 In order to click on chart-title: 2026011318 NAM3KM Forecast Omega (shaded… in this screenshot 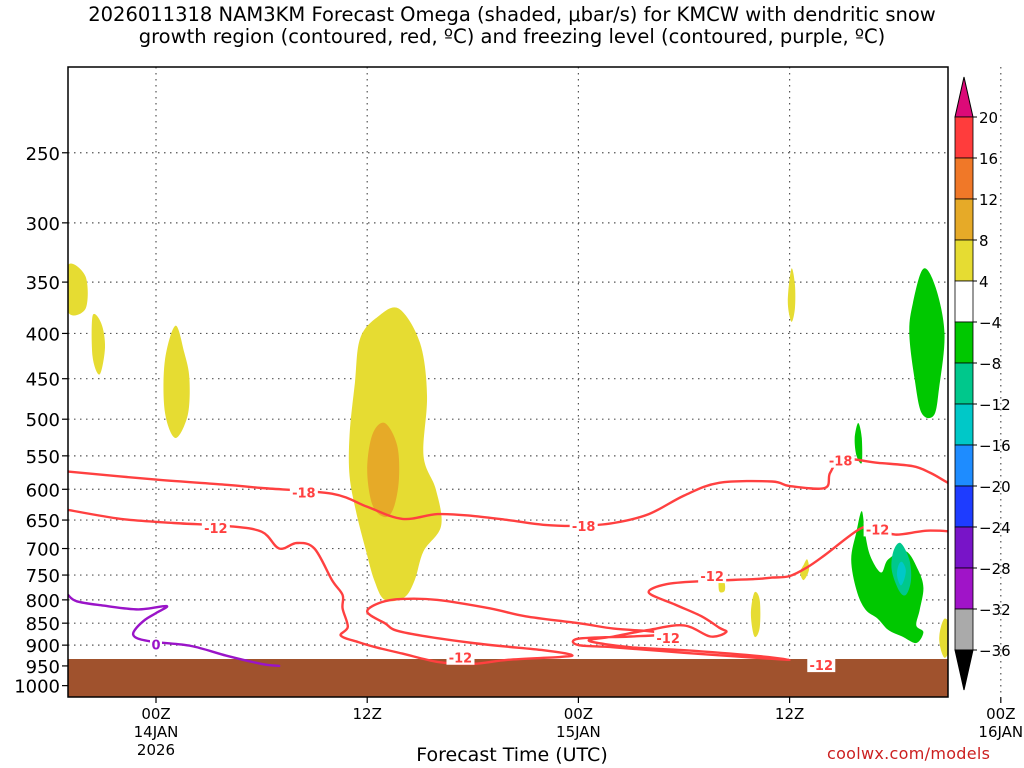, I will do `click(512, 26)`.